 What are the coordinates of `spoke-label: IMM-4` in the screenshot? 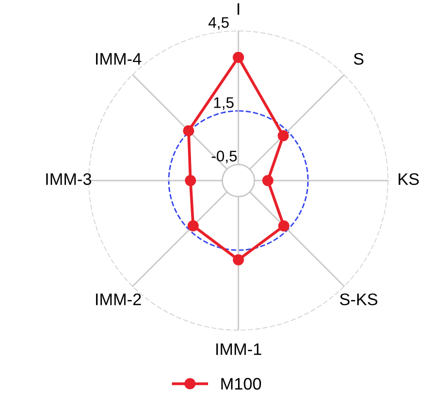 It's located at (119, 59).